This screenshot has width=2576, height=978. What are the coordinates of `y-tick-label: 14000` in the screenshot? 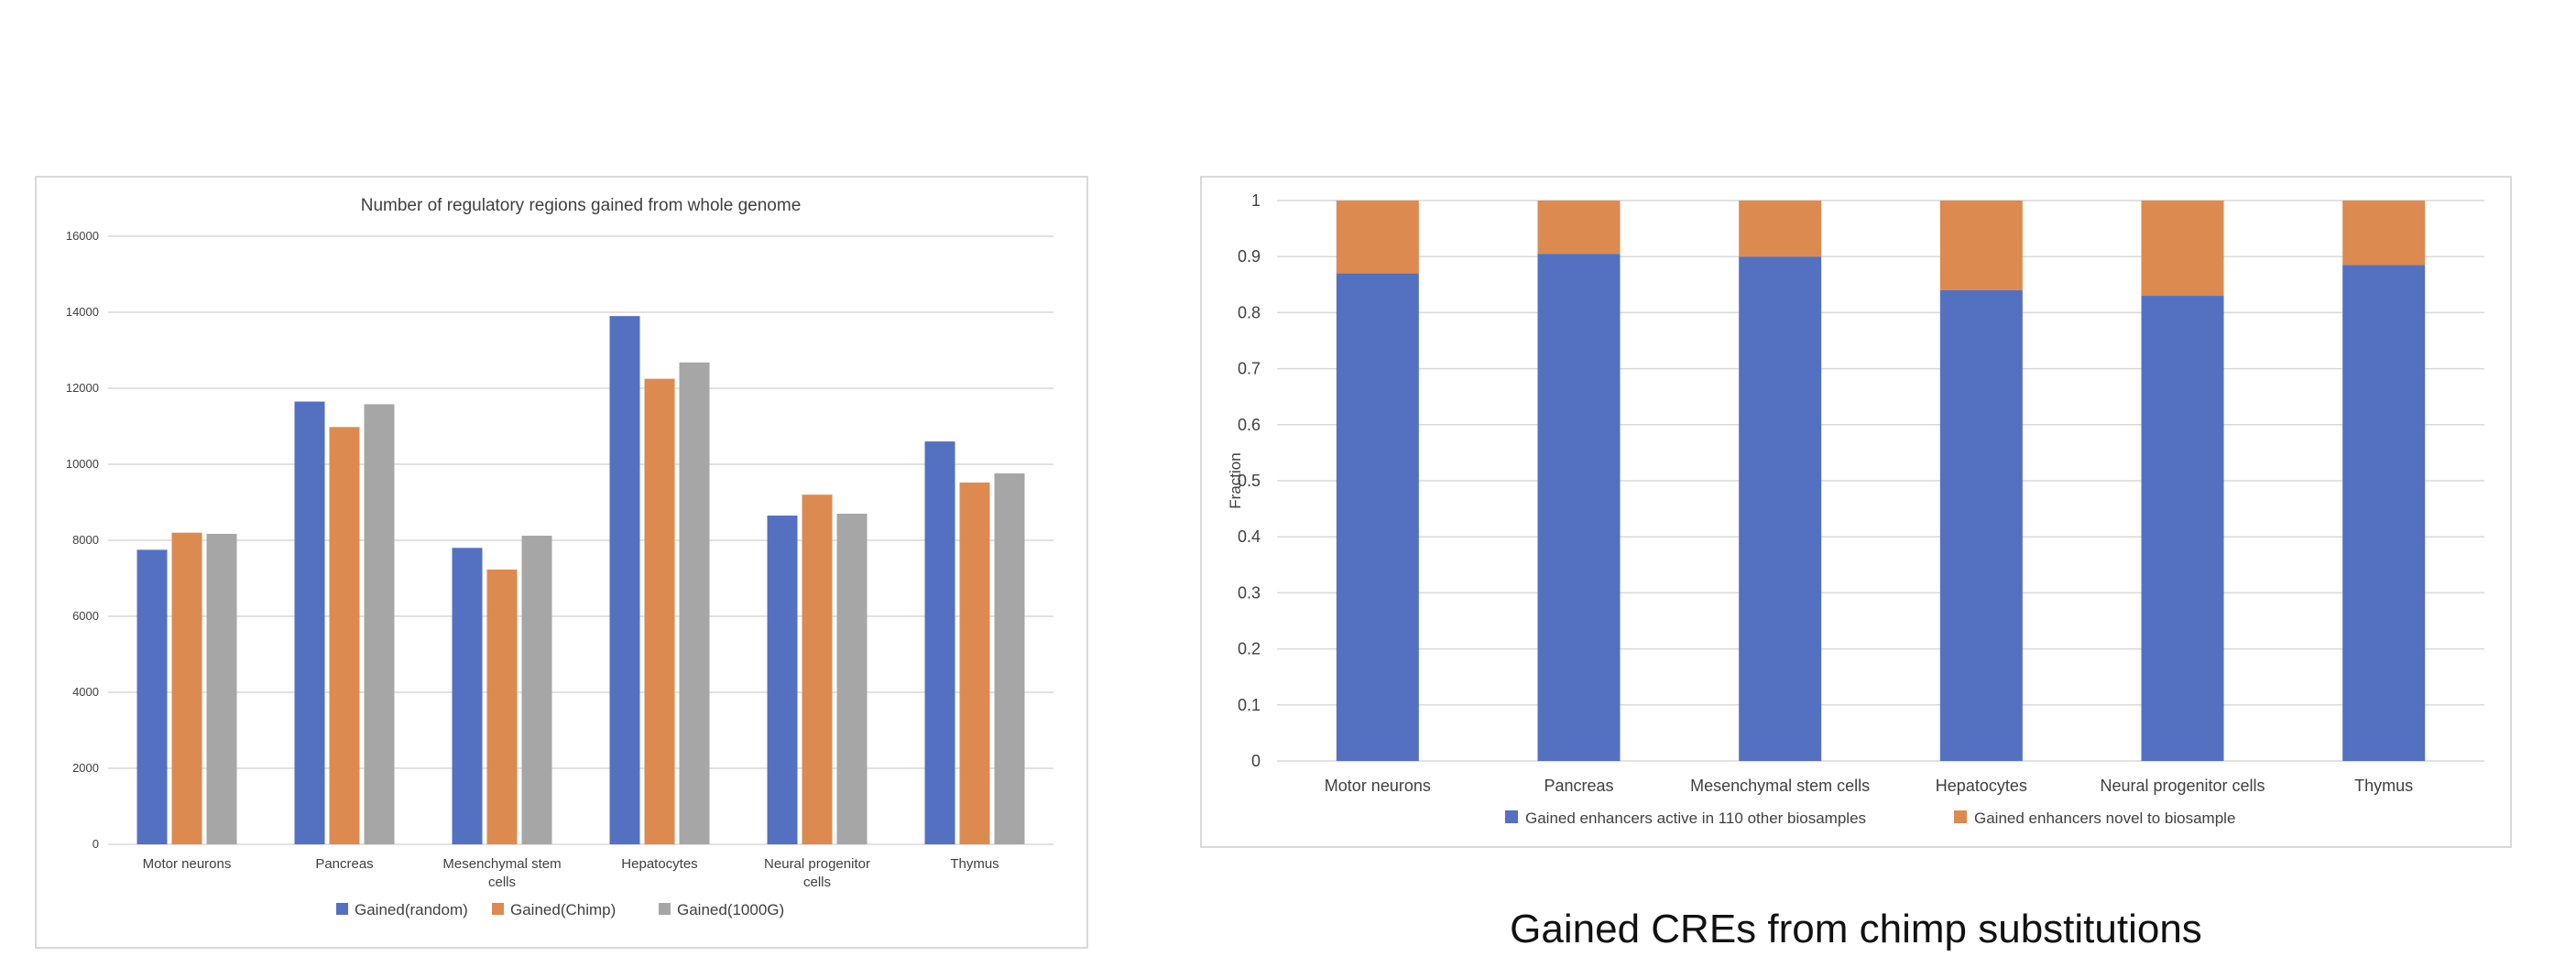 It's located at (83, 312).